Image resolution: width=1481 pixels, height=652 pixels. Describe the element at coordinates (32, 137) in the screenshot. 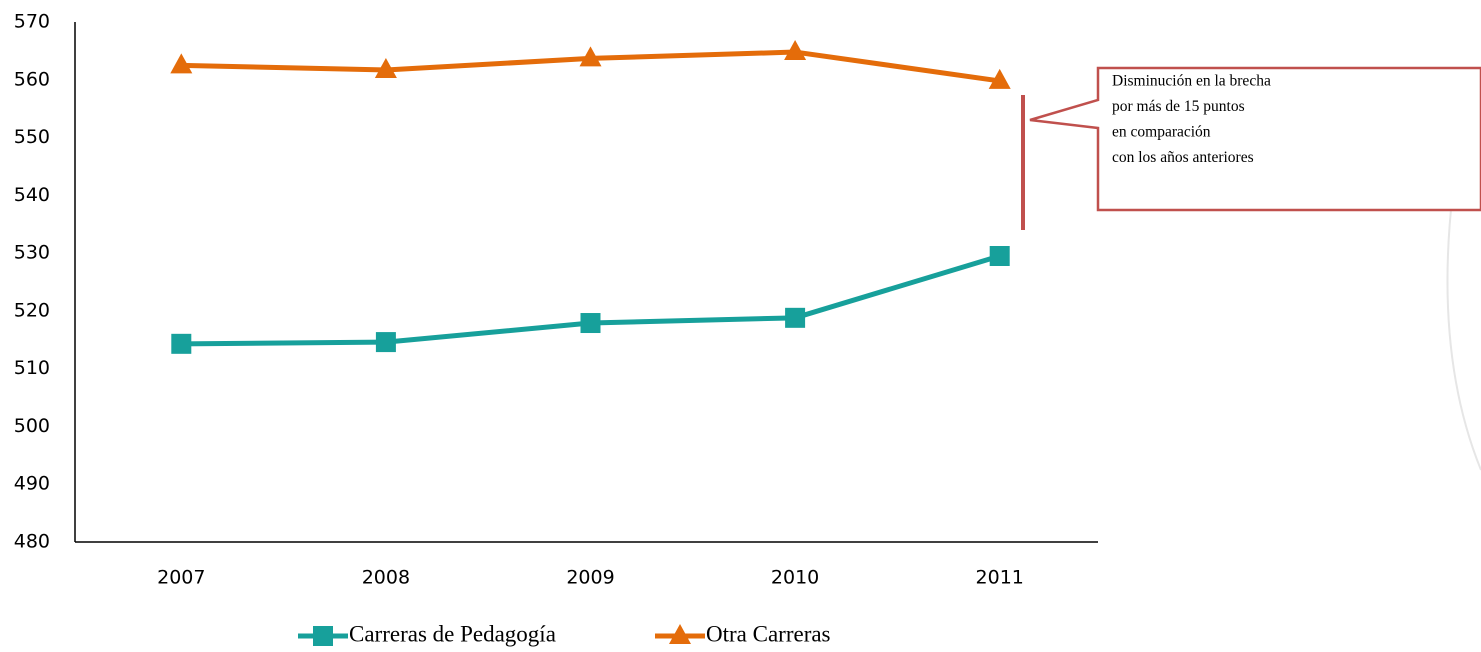

I see `y-tick-label: 550` at that location.